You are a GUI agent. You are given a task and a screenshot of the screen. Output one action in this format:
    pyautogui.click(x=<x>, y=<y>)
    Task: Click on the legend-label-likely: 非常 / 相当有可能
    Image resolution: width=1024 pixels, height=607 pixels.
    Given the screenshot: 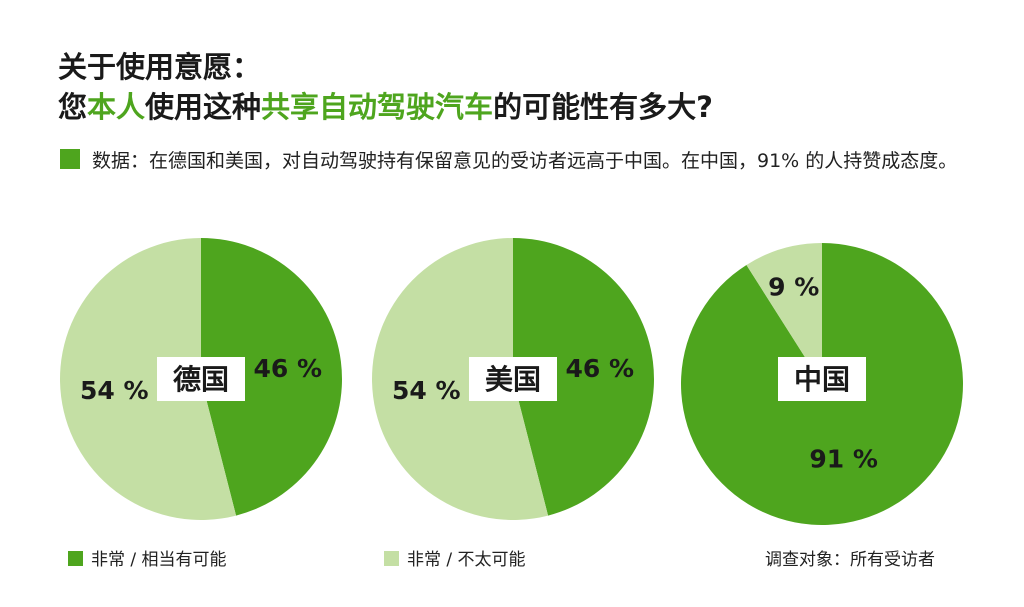 What is the action you would take?
    pyautogui.click(x=159, y=560)
    